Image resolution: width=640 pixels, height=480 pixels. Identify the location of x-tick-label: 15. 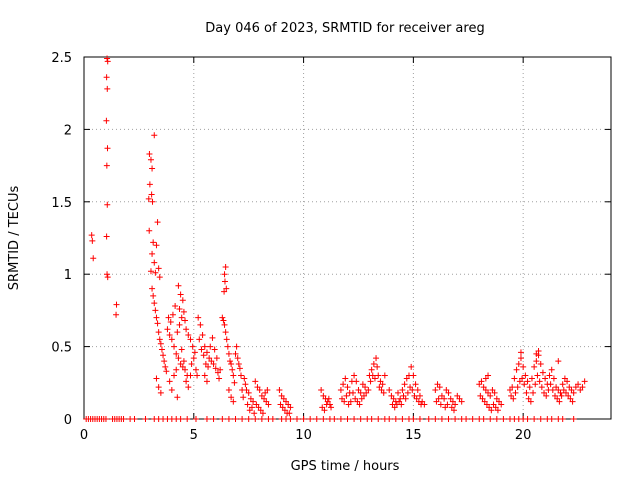
(413, 435).